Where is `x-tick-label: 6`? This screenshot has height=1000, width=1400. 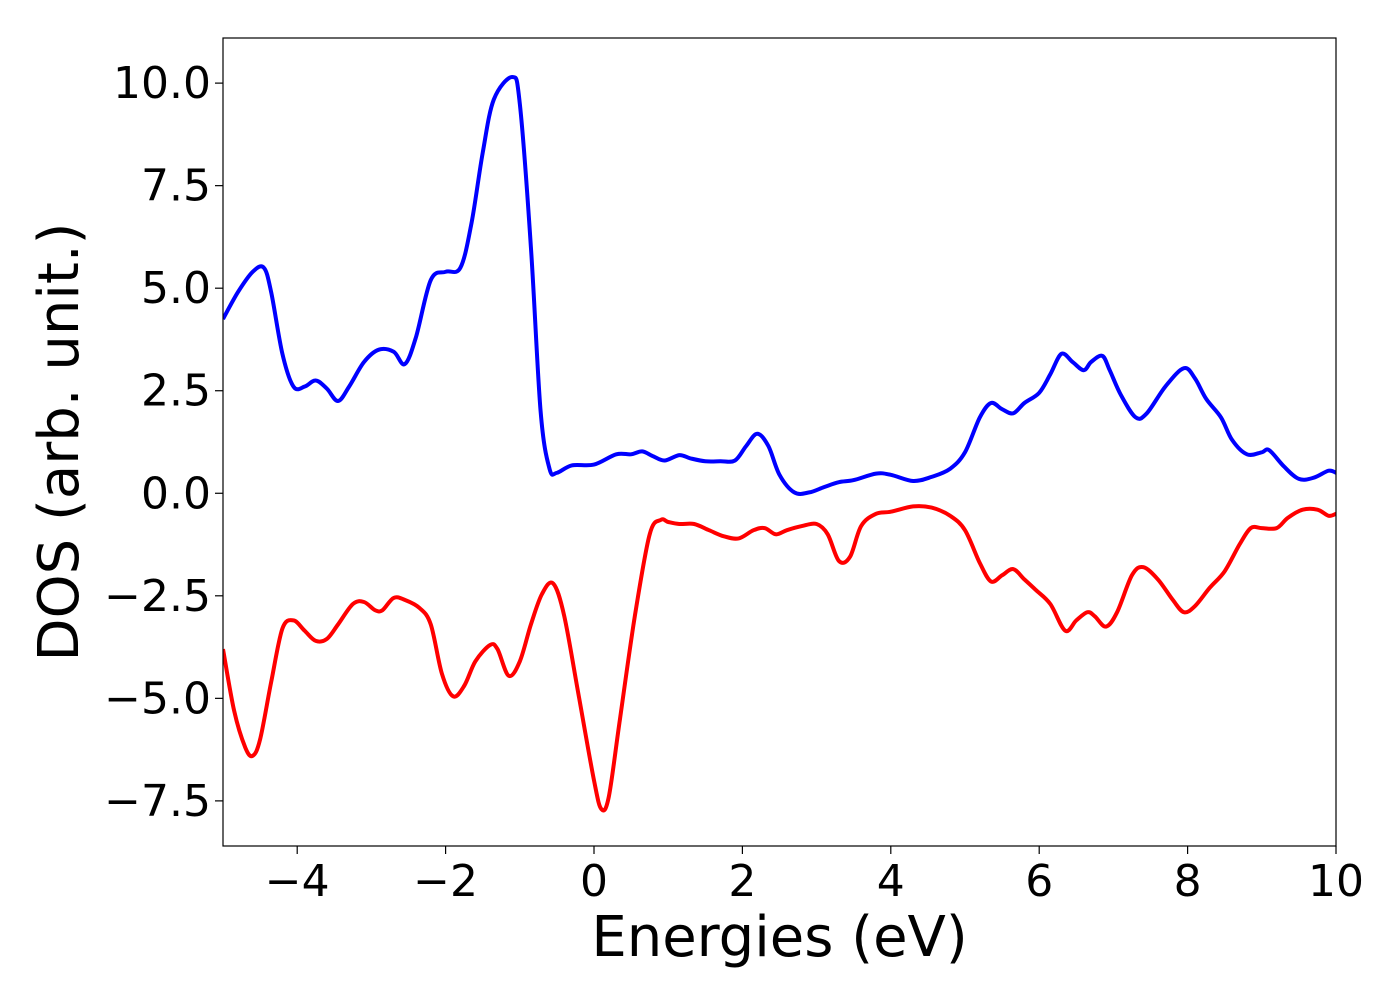
x-tick-label: 6 is located at coordinates (1039, 881).